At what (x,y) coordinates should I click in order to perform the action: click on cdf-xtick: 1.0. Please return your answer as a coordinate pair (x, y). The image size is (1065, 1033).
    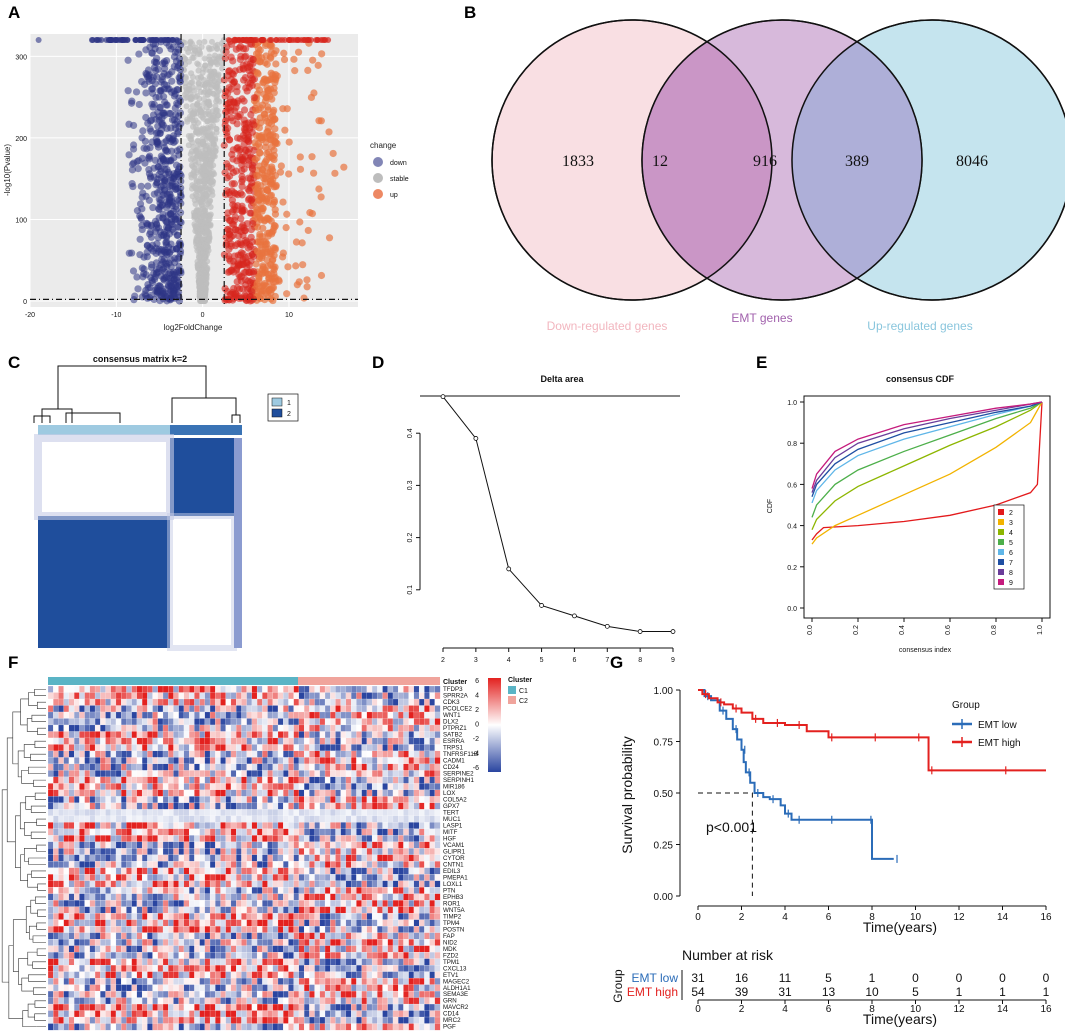
    Looking at the image, I should click on (1040, 630).